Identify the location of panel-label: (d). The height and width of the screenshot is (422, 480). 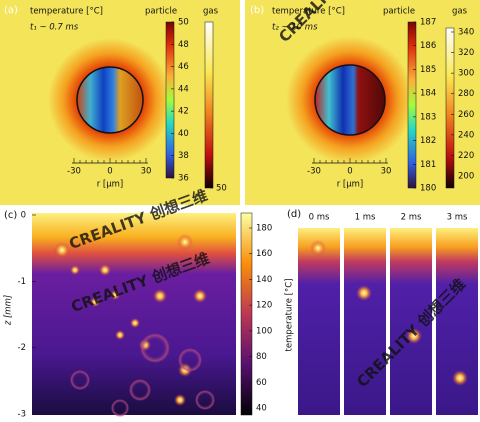
(294, 214).